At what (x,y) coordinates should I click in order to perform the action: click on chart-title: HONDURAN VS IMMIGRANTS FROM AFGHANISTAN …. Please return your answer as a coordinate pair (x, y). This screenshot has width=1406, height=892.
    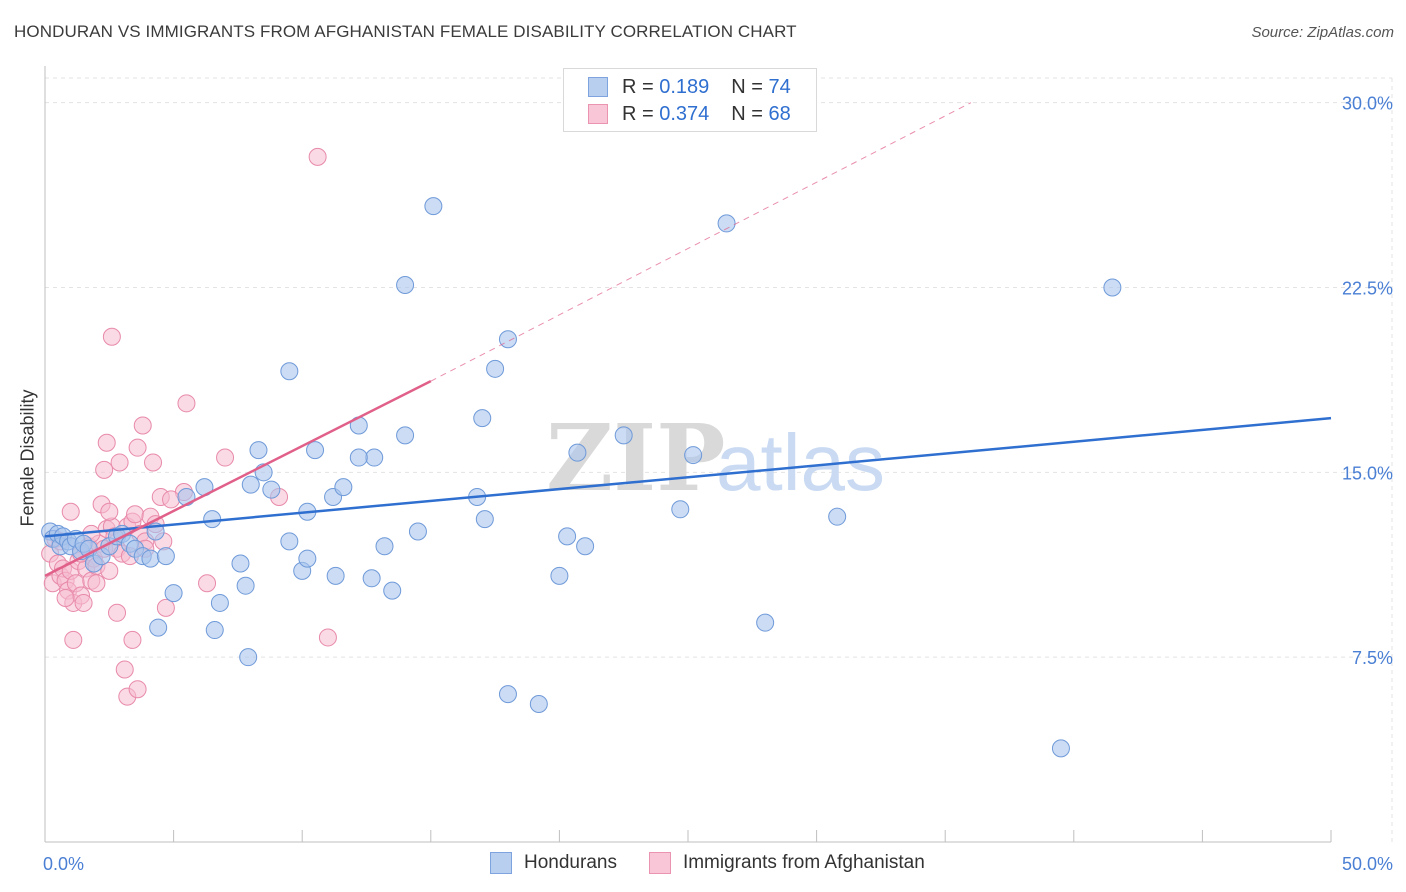
    Looking at the image, I should click on (405, 31).